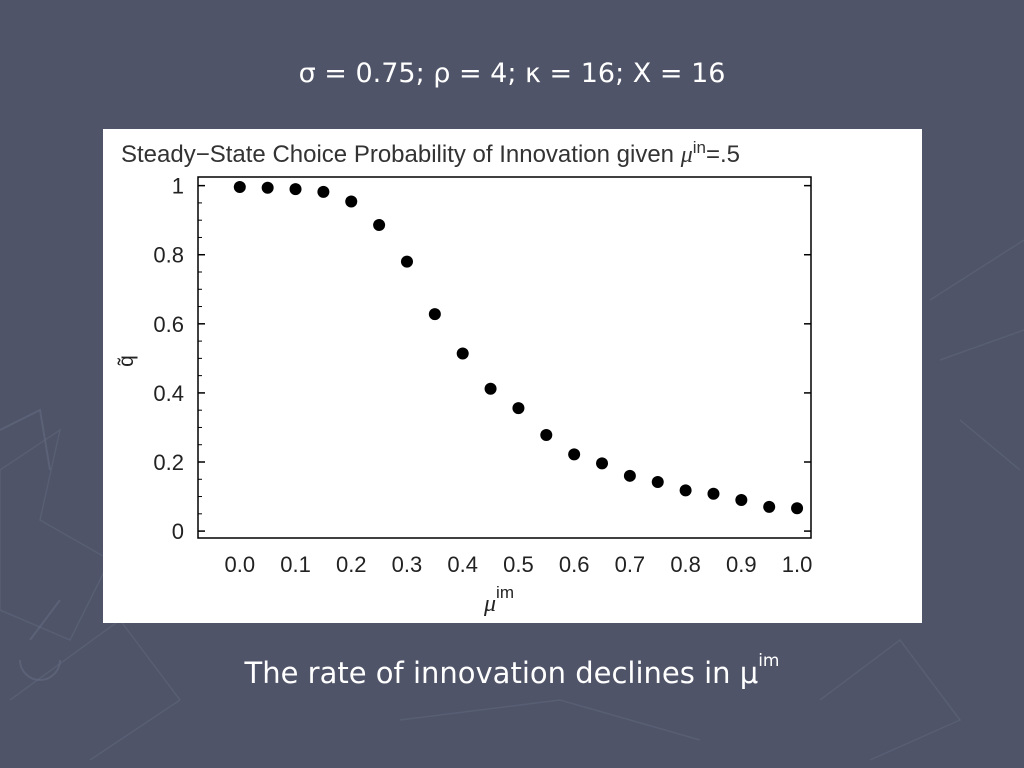  What do you see at coordinates (630, 564) in the screenshot?
I see `x-tick-label: 0.7` at bounding box center [630, 564].